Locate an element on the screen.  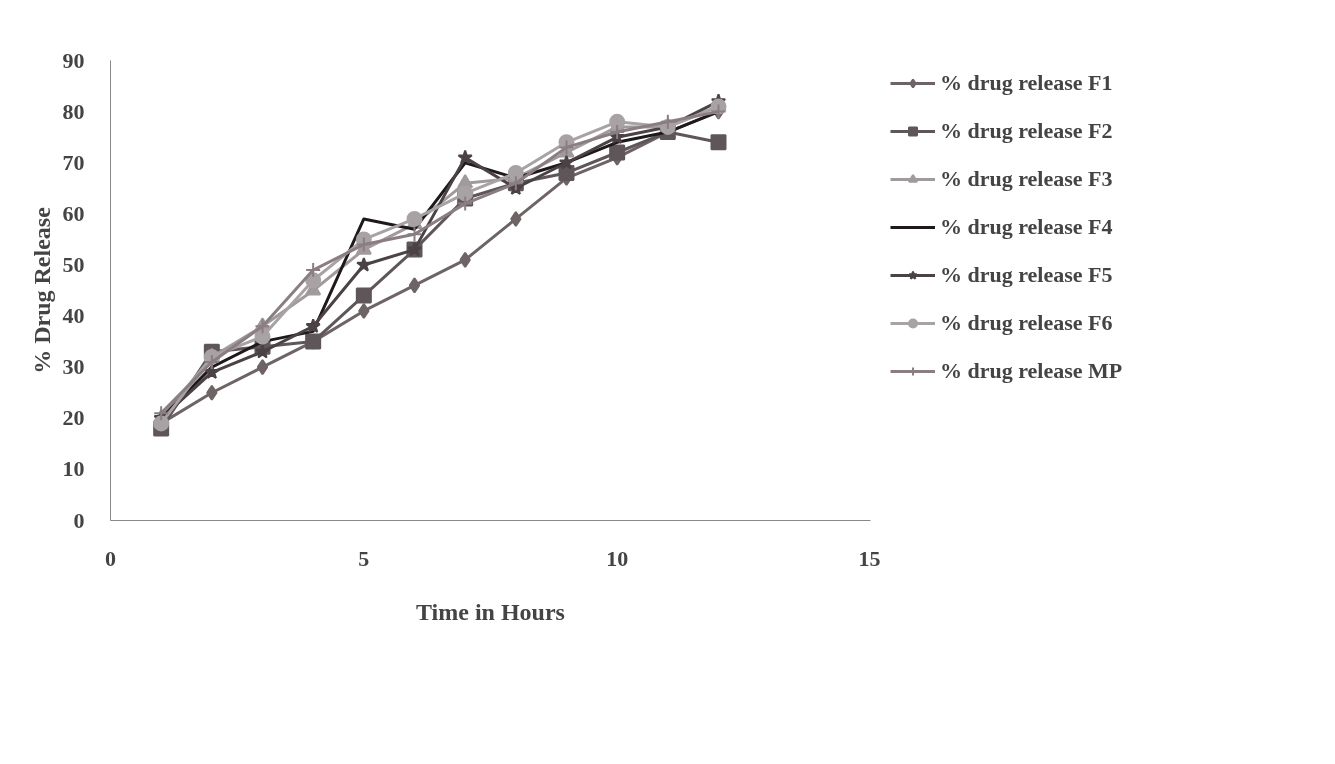
y-tick-label: 60 is located at coordinates (73, 213).